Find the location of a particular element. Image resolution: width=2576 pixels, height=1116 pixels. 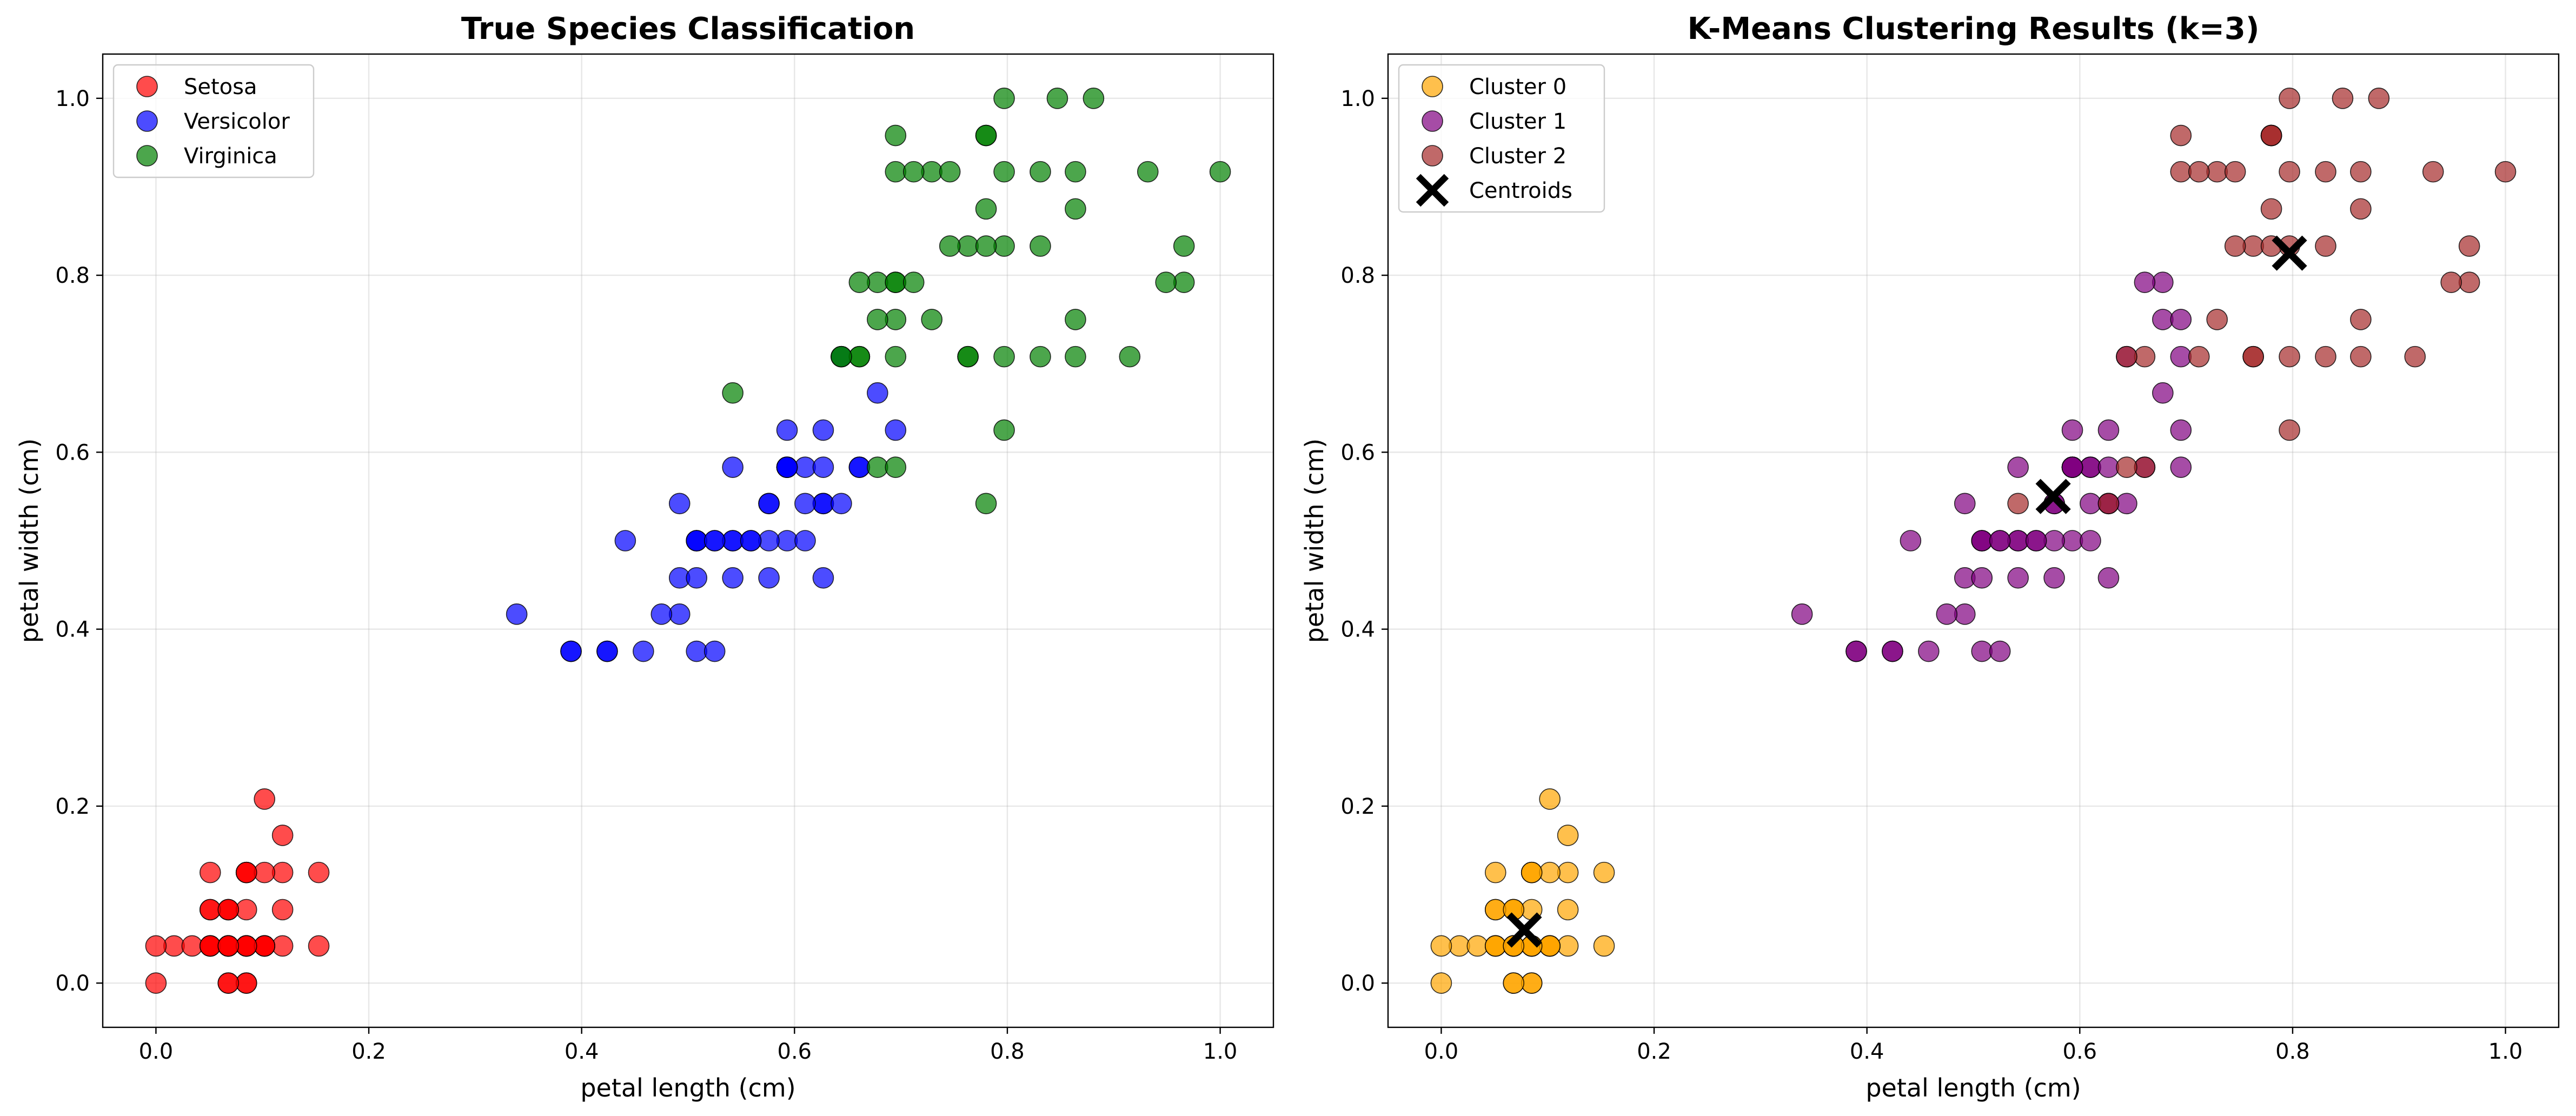

x-axis-label: petal length (cm) is located at coordinates (687, 1087).